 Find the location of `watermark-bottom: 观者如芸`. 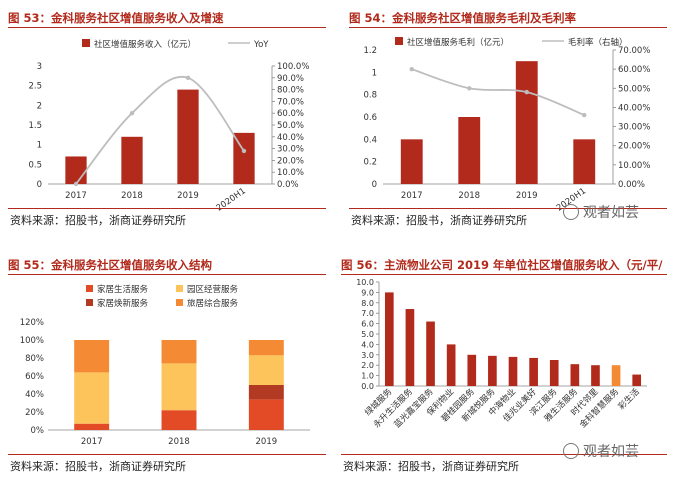

watermark-bottom: 观者如芸 is located at coordinates (601, 451).